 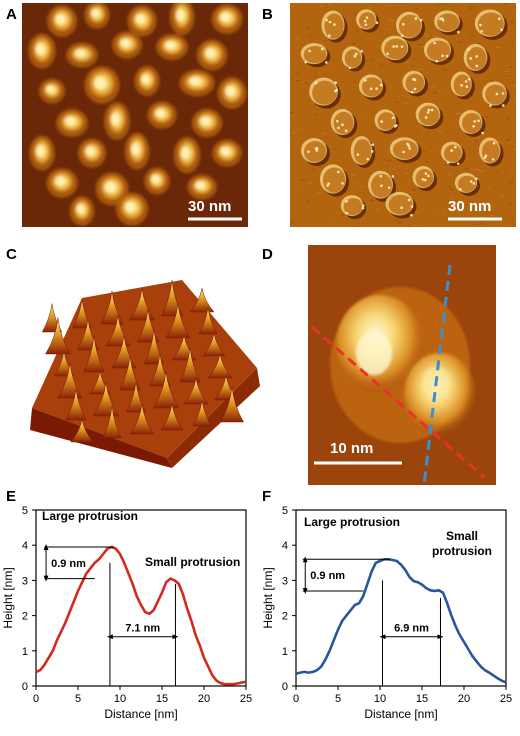 What do you see at coordinates (209, 206) in the screenshot?
I see `scale-bar-a-label: 30 nm` at bounding box center [209, 206].